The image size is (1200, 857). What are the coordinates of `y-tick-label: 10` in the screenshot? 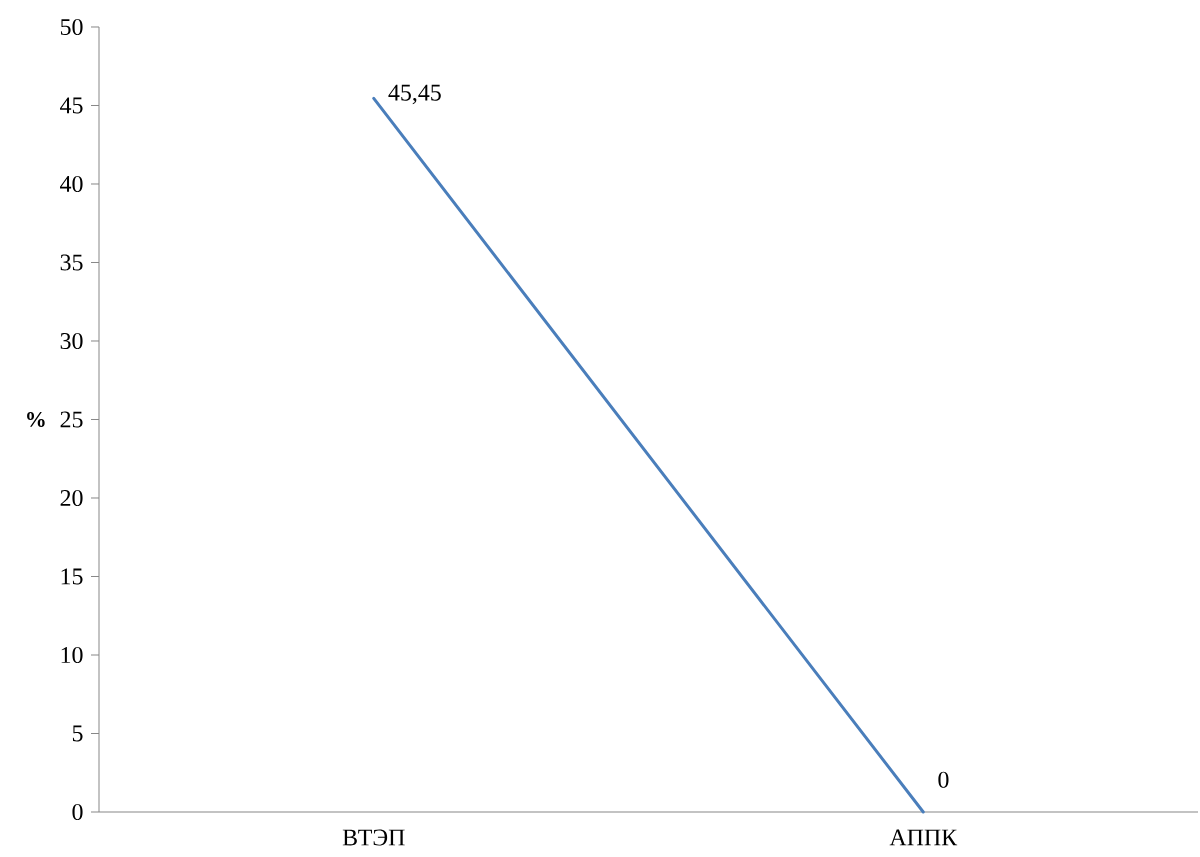 It's located at (72, 655).